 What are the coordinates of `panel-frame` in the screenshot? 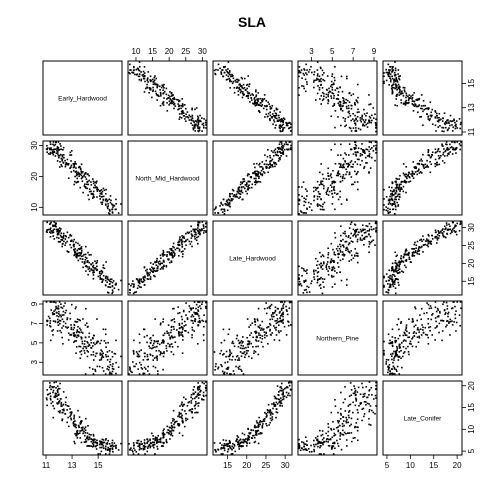 It's located at (167, 178).